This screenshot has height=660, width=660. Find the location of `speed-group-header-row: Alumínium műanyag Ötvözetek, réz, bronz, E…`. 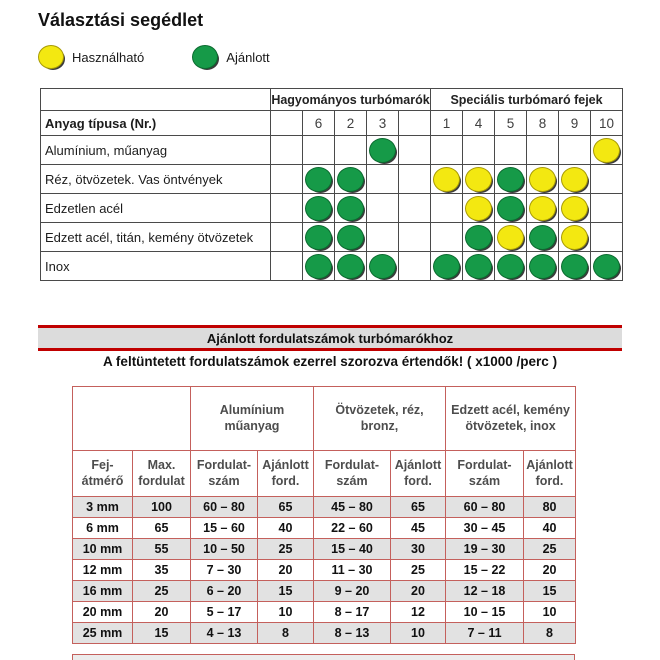

speed-group-header-row: Alumínium műanyag Ötvözetek, réz, bronz, E… is located at coordinates (324, 418).